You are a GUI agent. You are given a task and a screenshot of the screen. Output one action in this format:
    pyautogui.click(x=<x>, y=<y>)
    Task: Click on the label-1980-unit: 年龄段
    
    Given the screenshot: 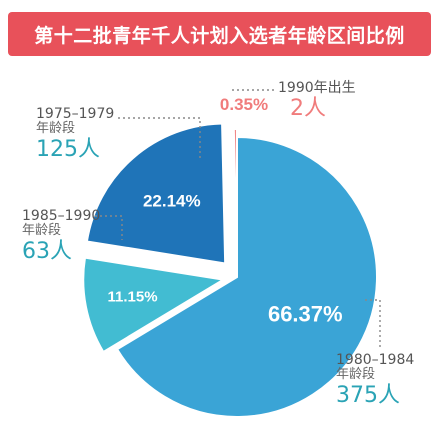 What is the action you would take?
    pyautogui.click(x=356, y=375)
    